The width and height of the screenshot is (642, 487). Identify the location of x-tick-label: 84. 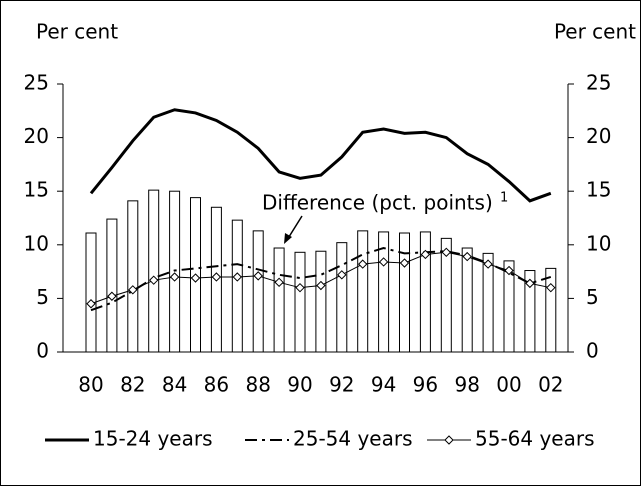
(174, 385).